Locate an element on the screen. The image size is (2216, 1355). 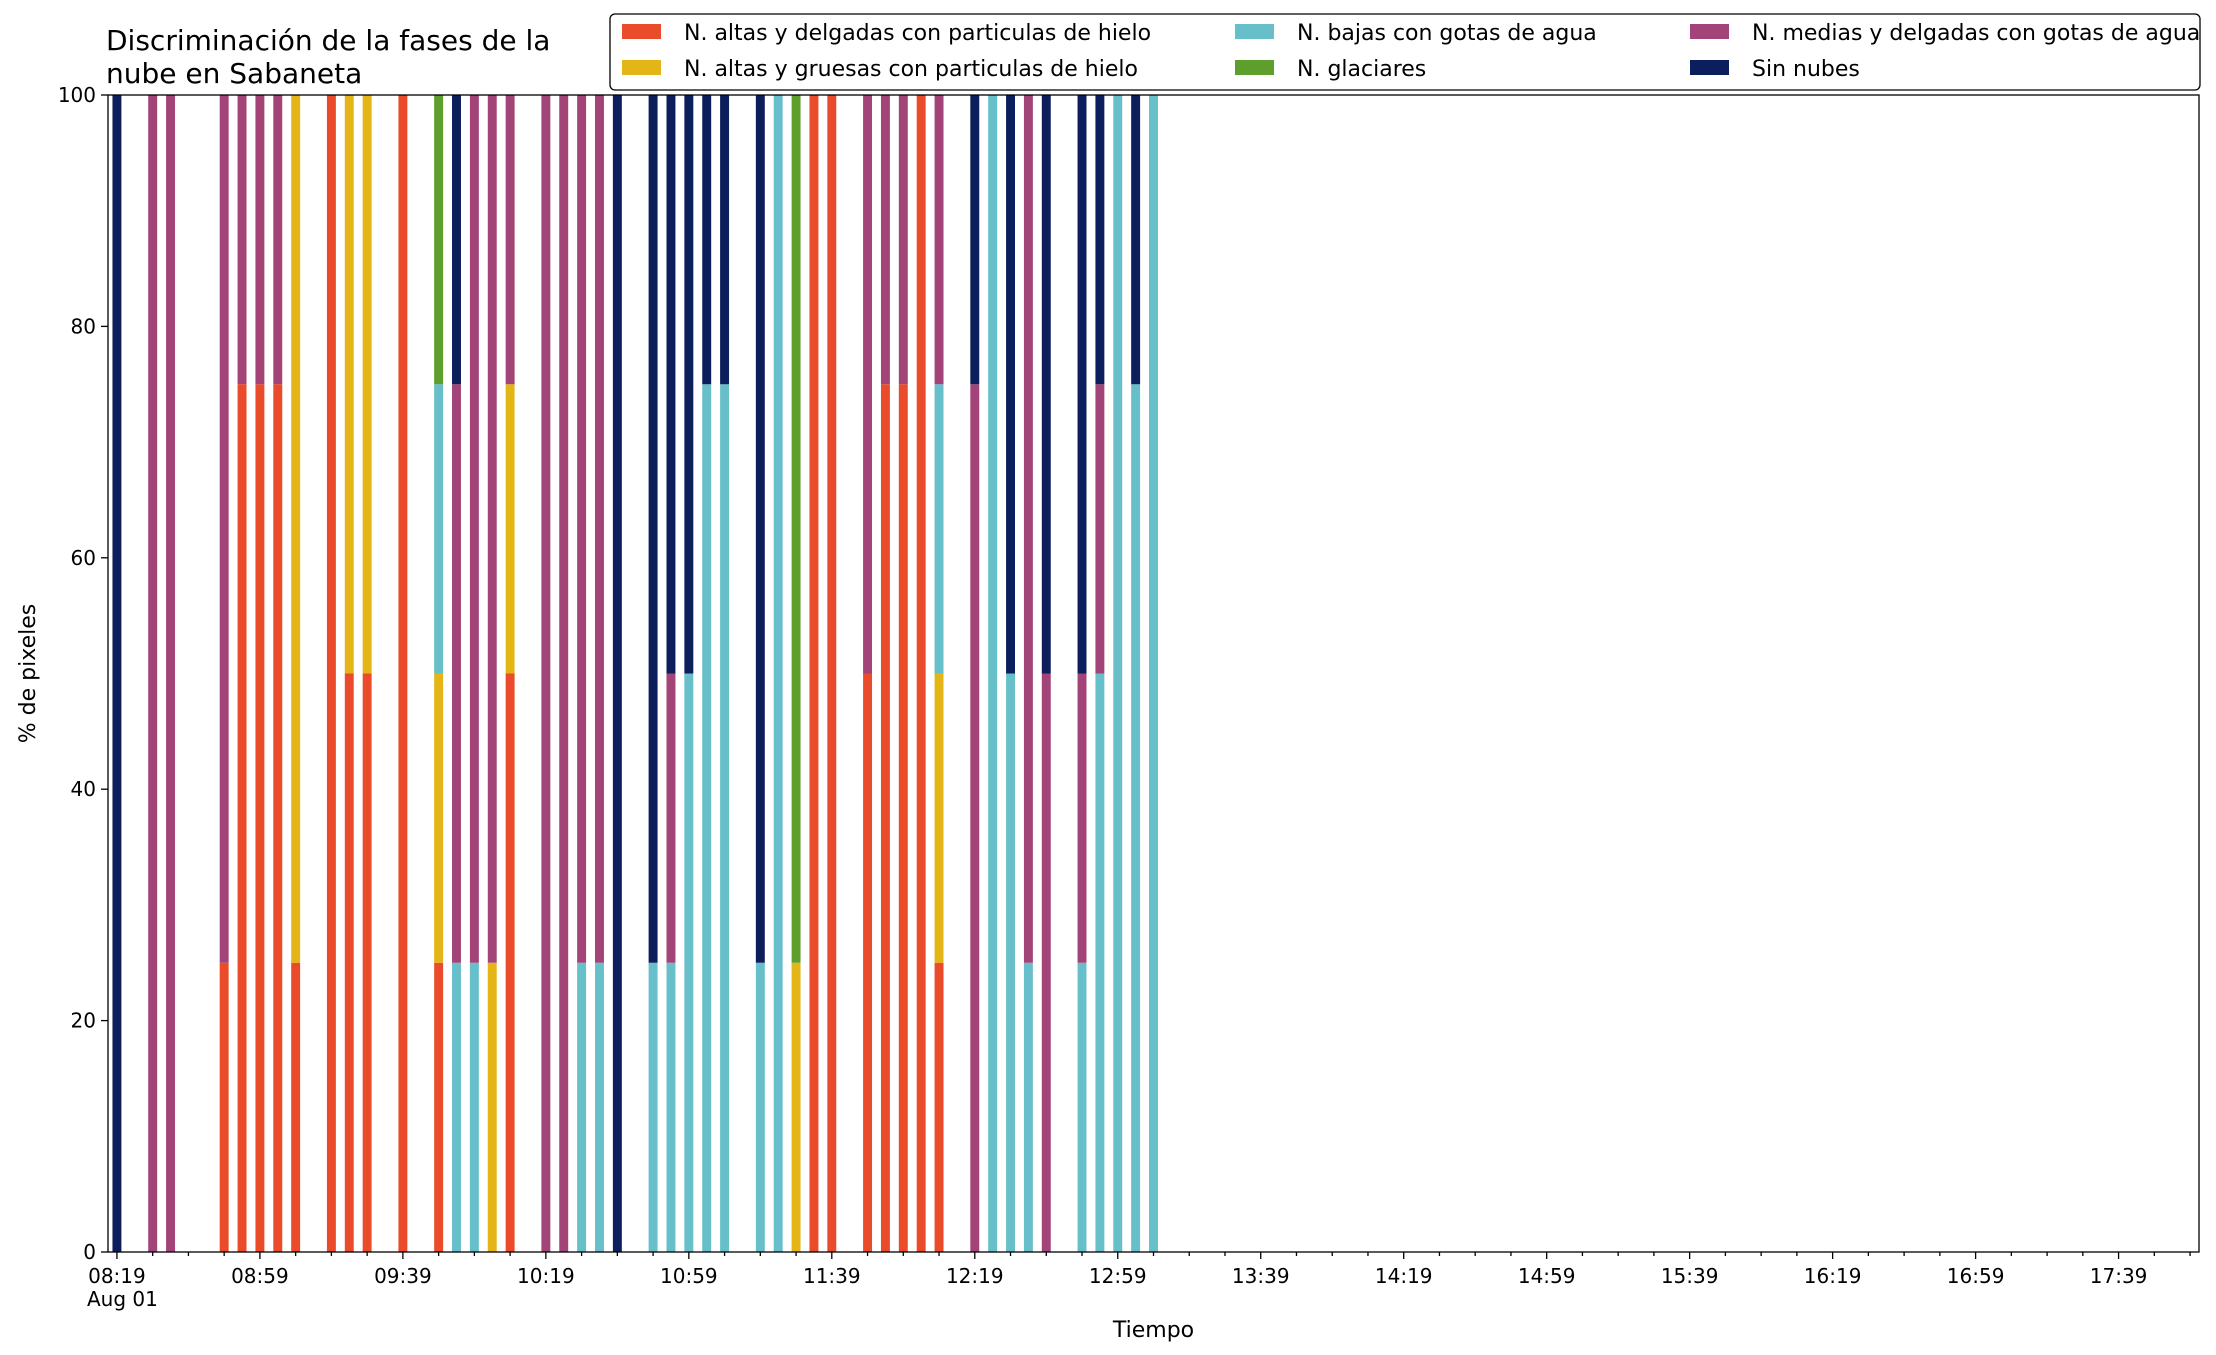
x-axis-label: Tiempo is located at coordinates (1153, 1330).